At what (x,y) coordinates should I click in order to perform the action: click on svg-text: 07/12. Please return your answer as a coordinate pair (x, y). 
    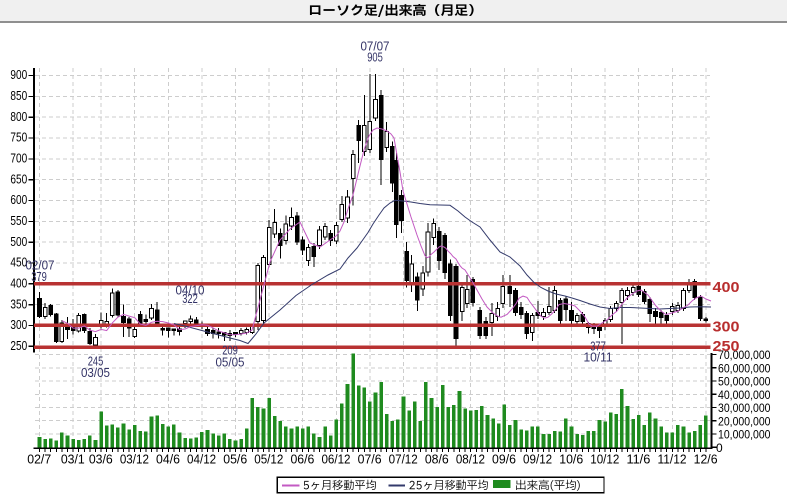
    Looking at the image, I should click on (403, 459).